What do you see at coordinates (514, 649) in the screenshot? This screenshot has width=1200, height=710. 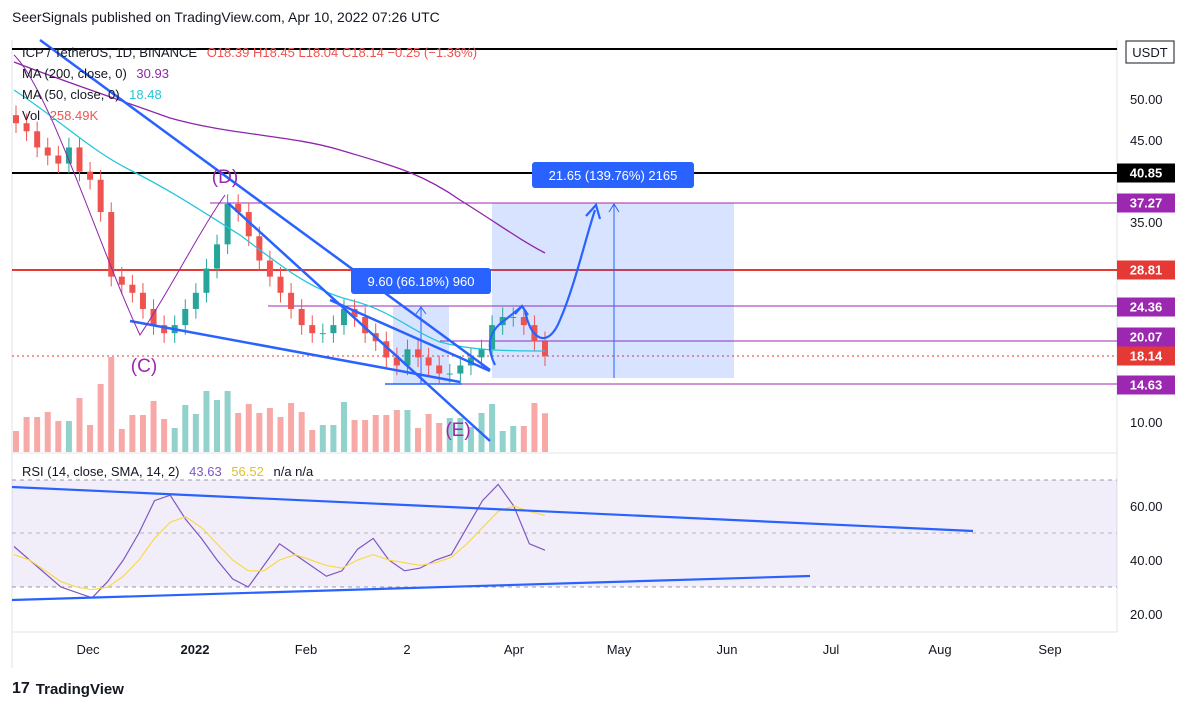 I see `x-tick-label: Apr` at bounding box center [514, 649].